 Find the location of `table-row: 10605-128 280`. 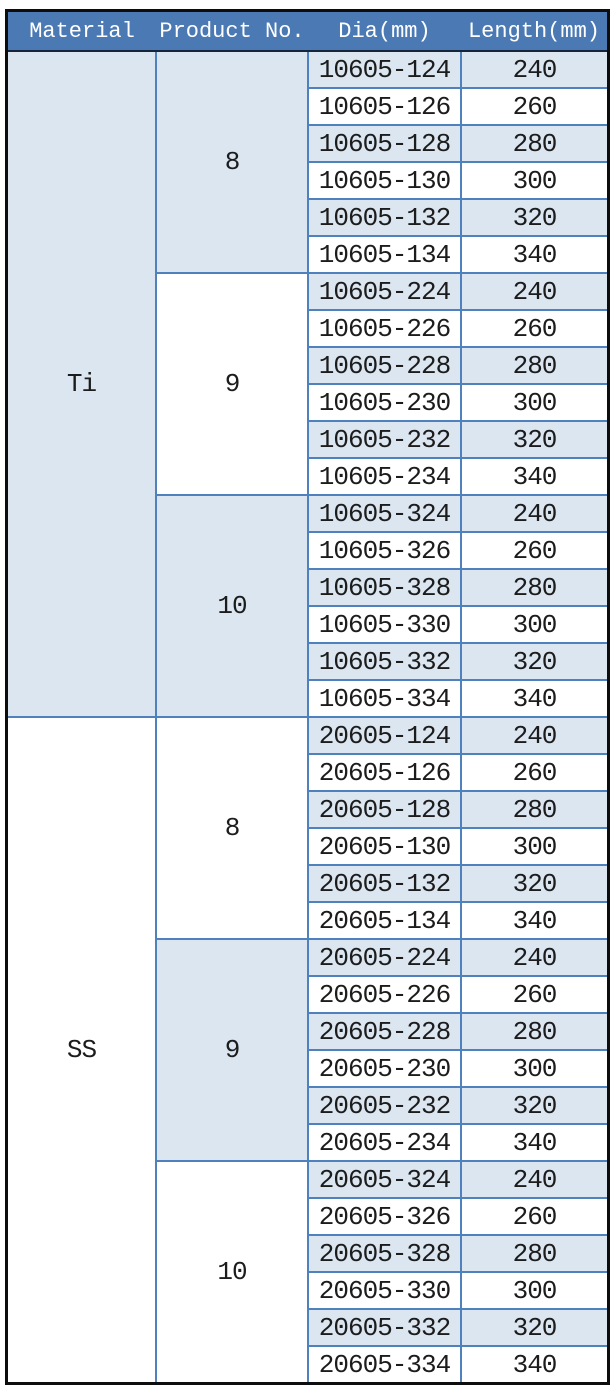

table-row: 10605-128 280 is located at coordinates (307, 144).